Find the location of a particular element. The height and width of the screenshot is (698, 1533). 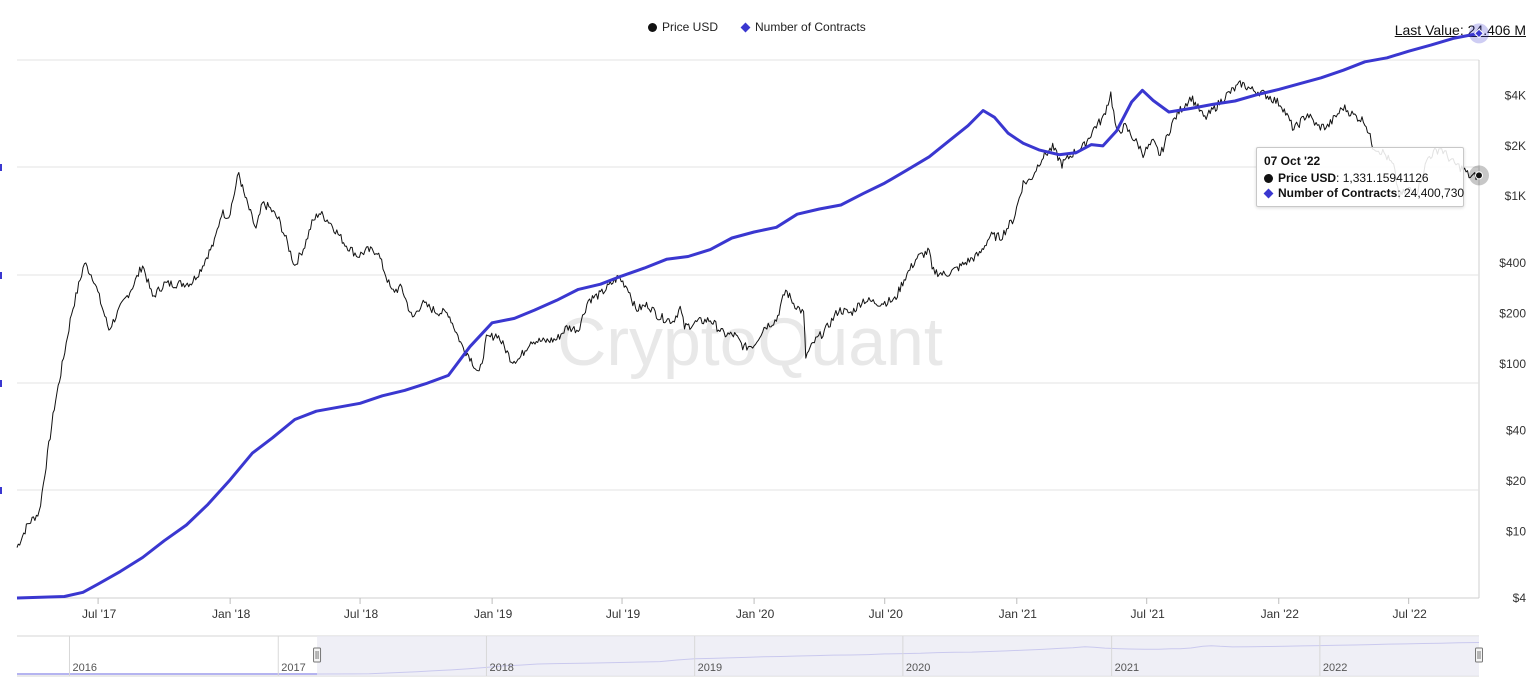

watermark-text: CryptoQuant is located at coordinates (750, 342).